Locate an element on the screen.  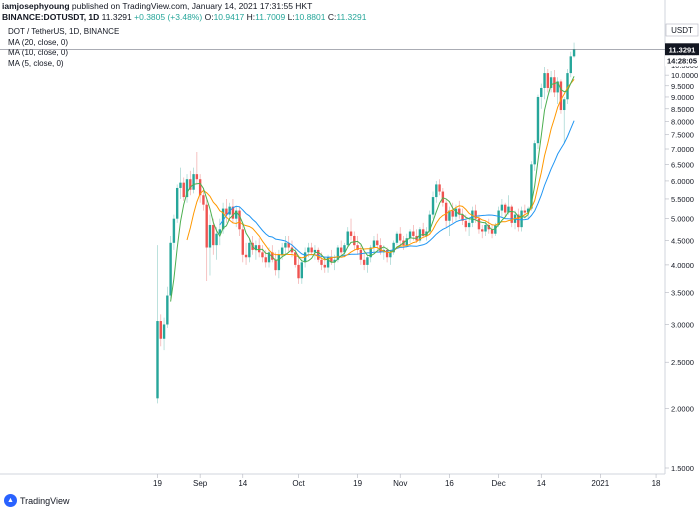
x-tick-label: 19 is located at coordinates (157, 483).